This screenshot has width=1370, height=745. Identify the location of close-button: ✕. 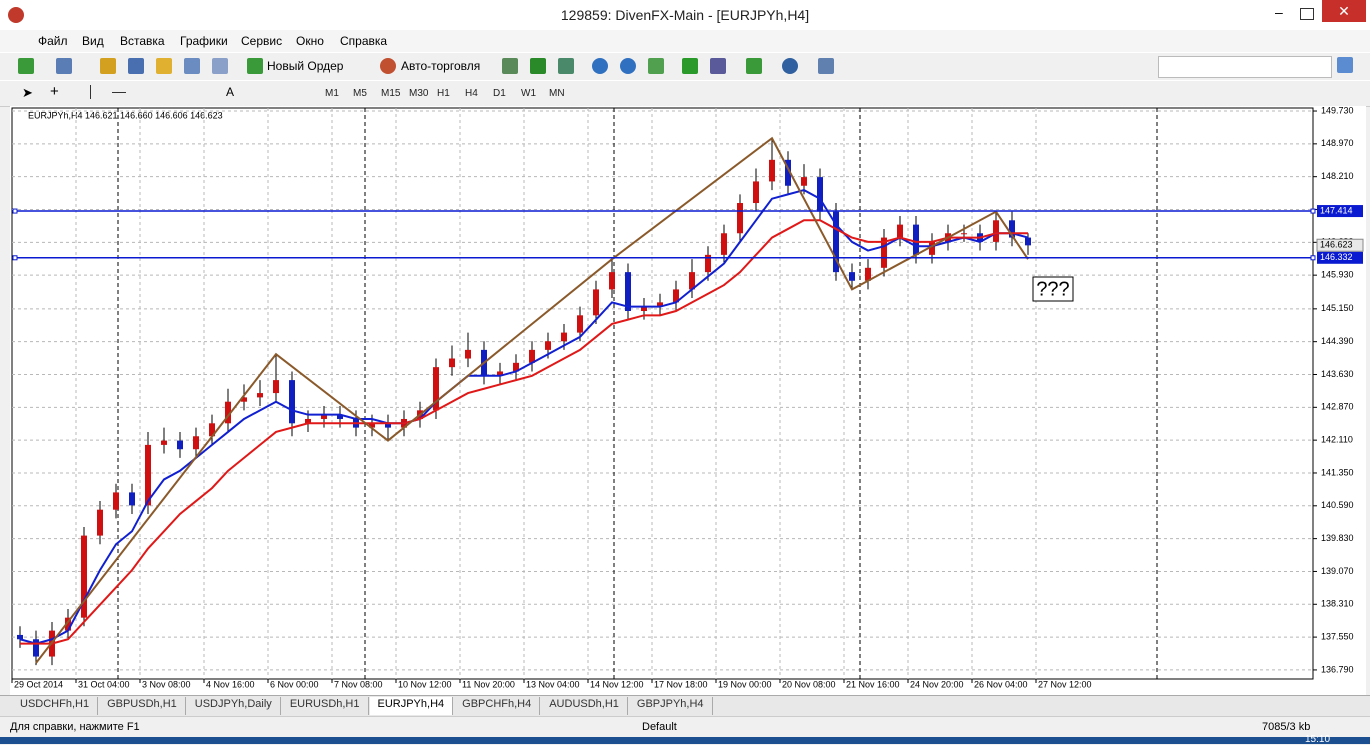
(1344, 11).